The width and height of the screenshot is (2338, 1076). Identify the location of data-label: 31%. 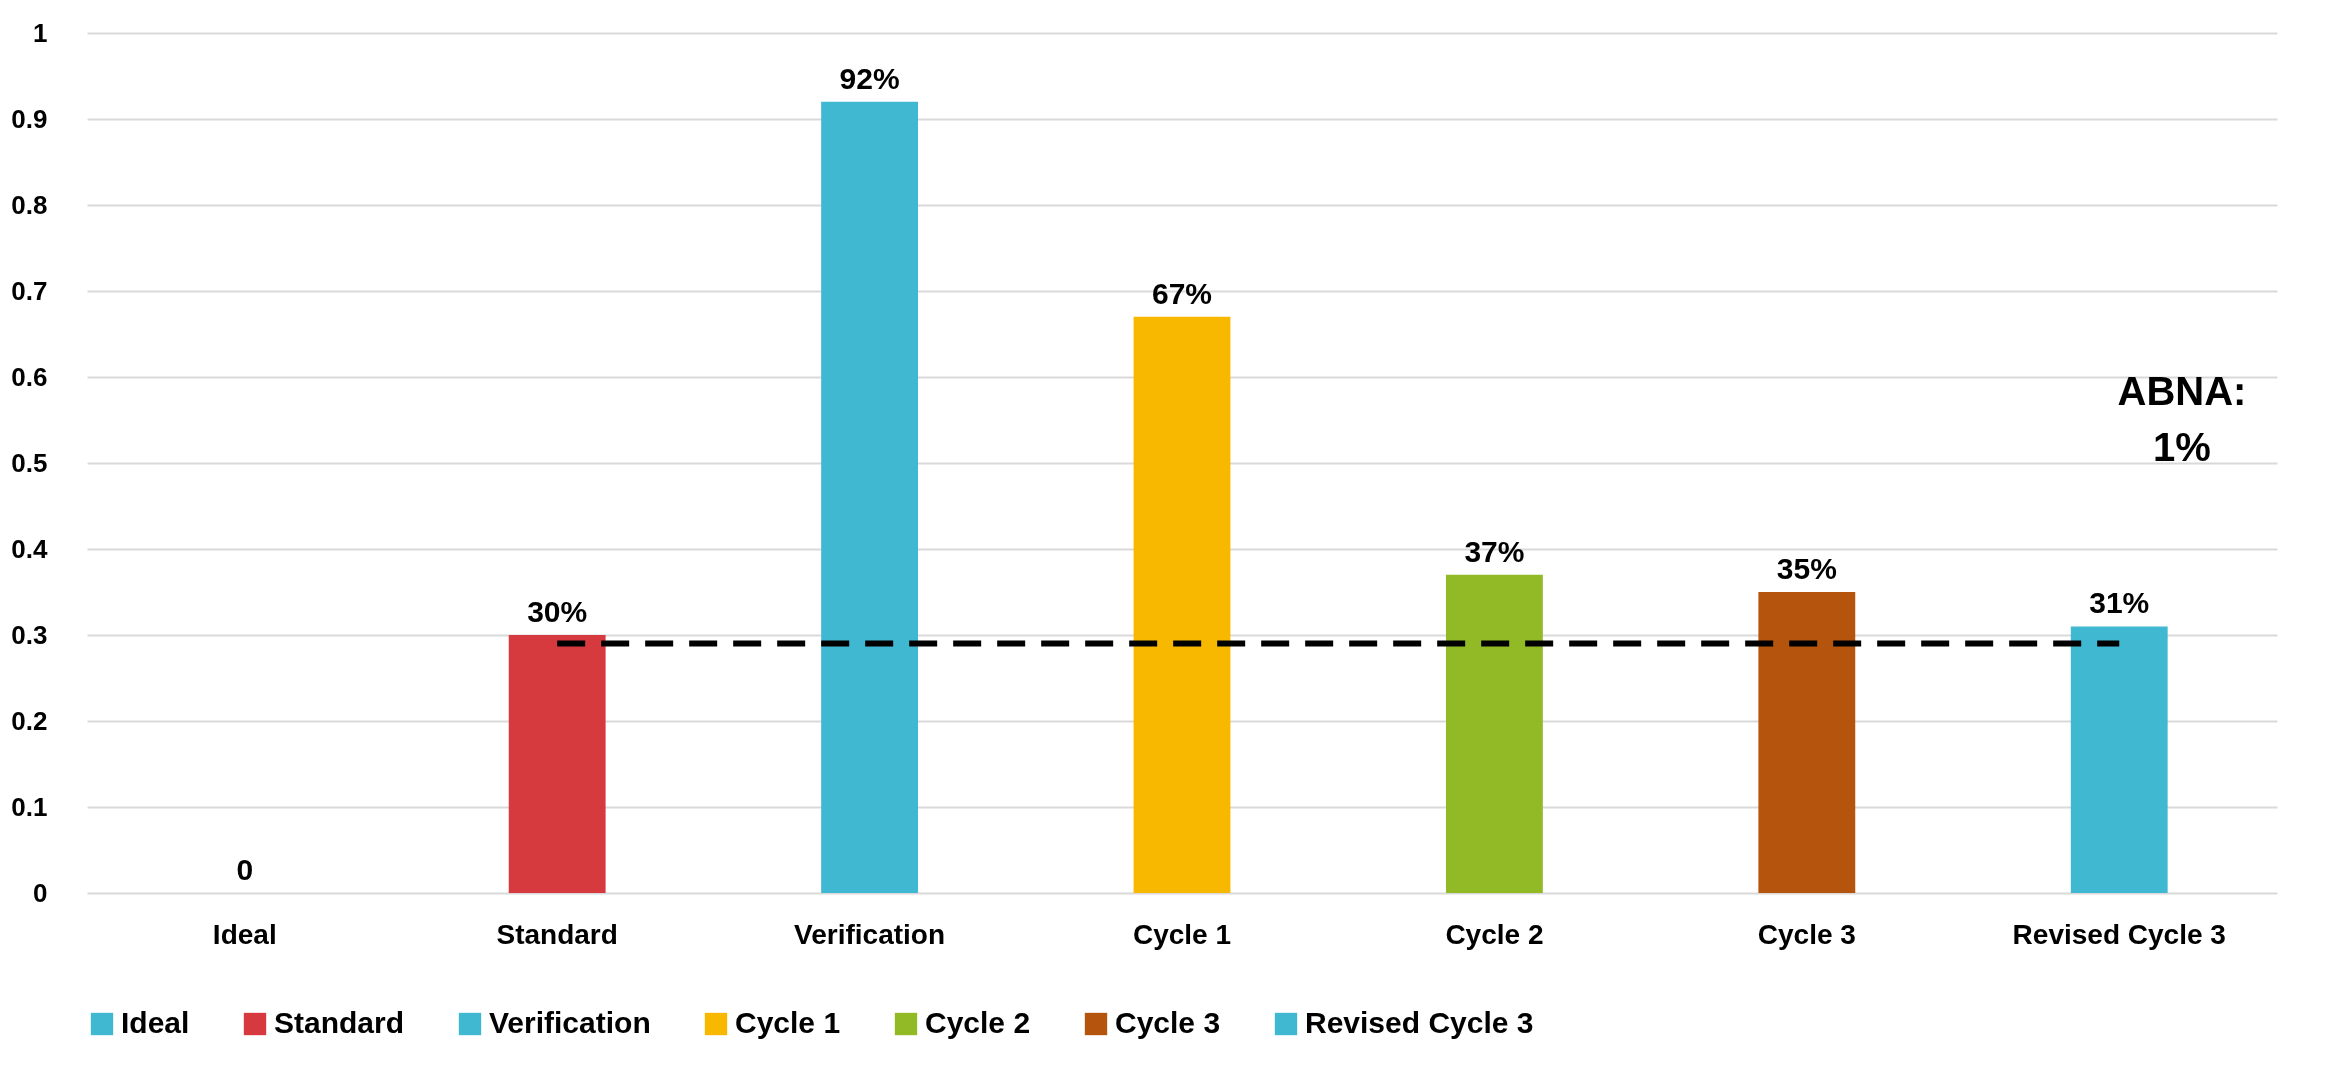
(2119, 603).